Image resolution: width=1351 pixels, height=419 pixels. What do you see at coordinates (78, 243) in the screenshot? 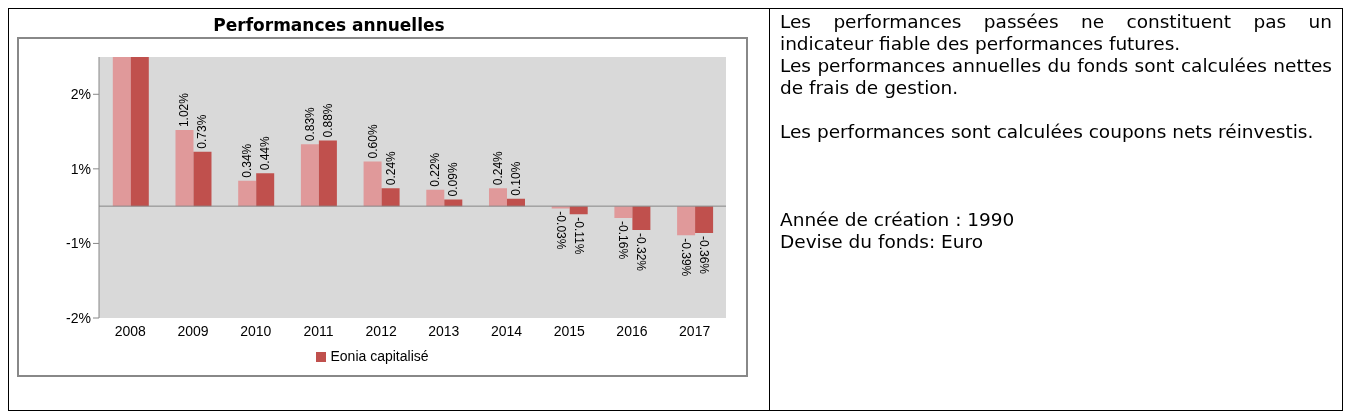
I see `y-tick-label: -1%` at bounding box center [78, 243].